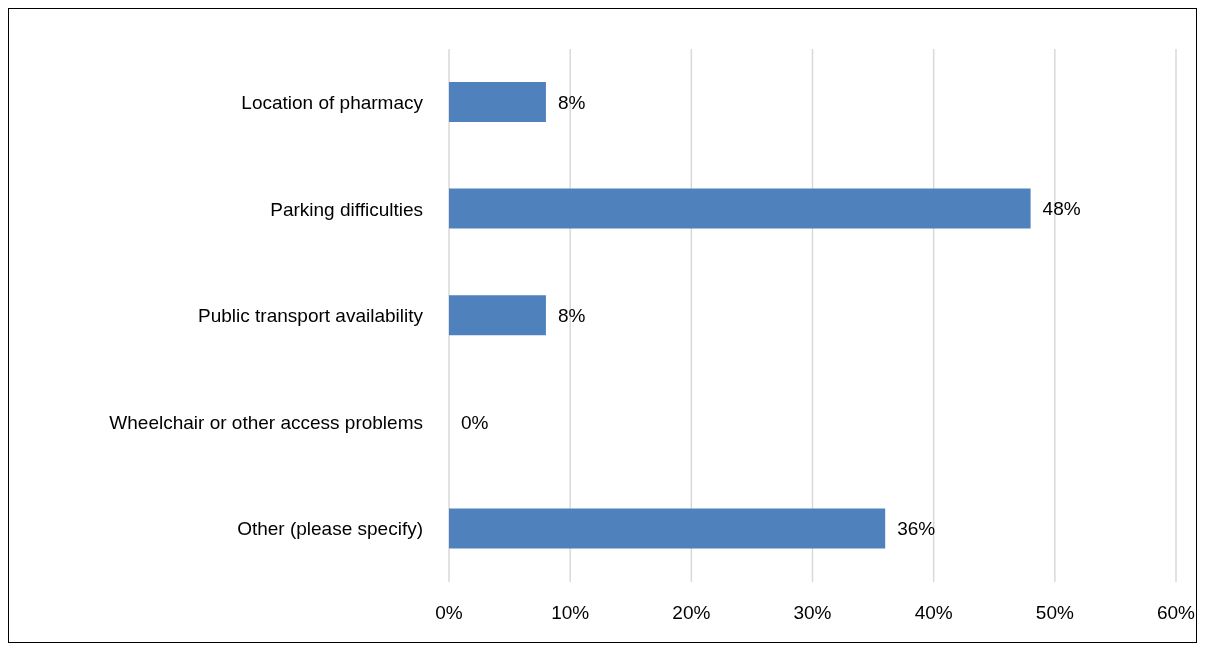 The height and width of the screenshot is (651, 1205). I want to click on y-tick-label: Public transport availability, so click(311, 316).